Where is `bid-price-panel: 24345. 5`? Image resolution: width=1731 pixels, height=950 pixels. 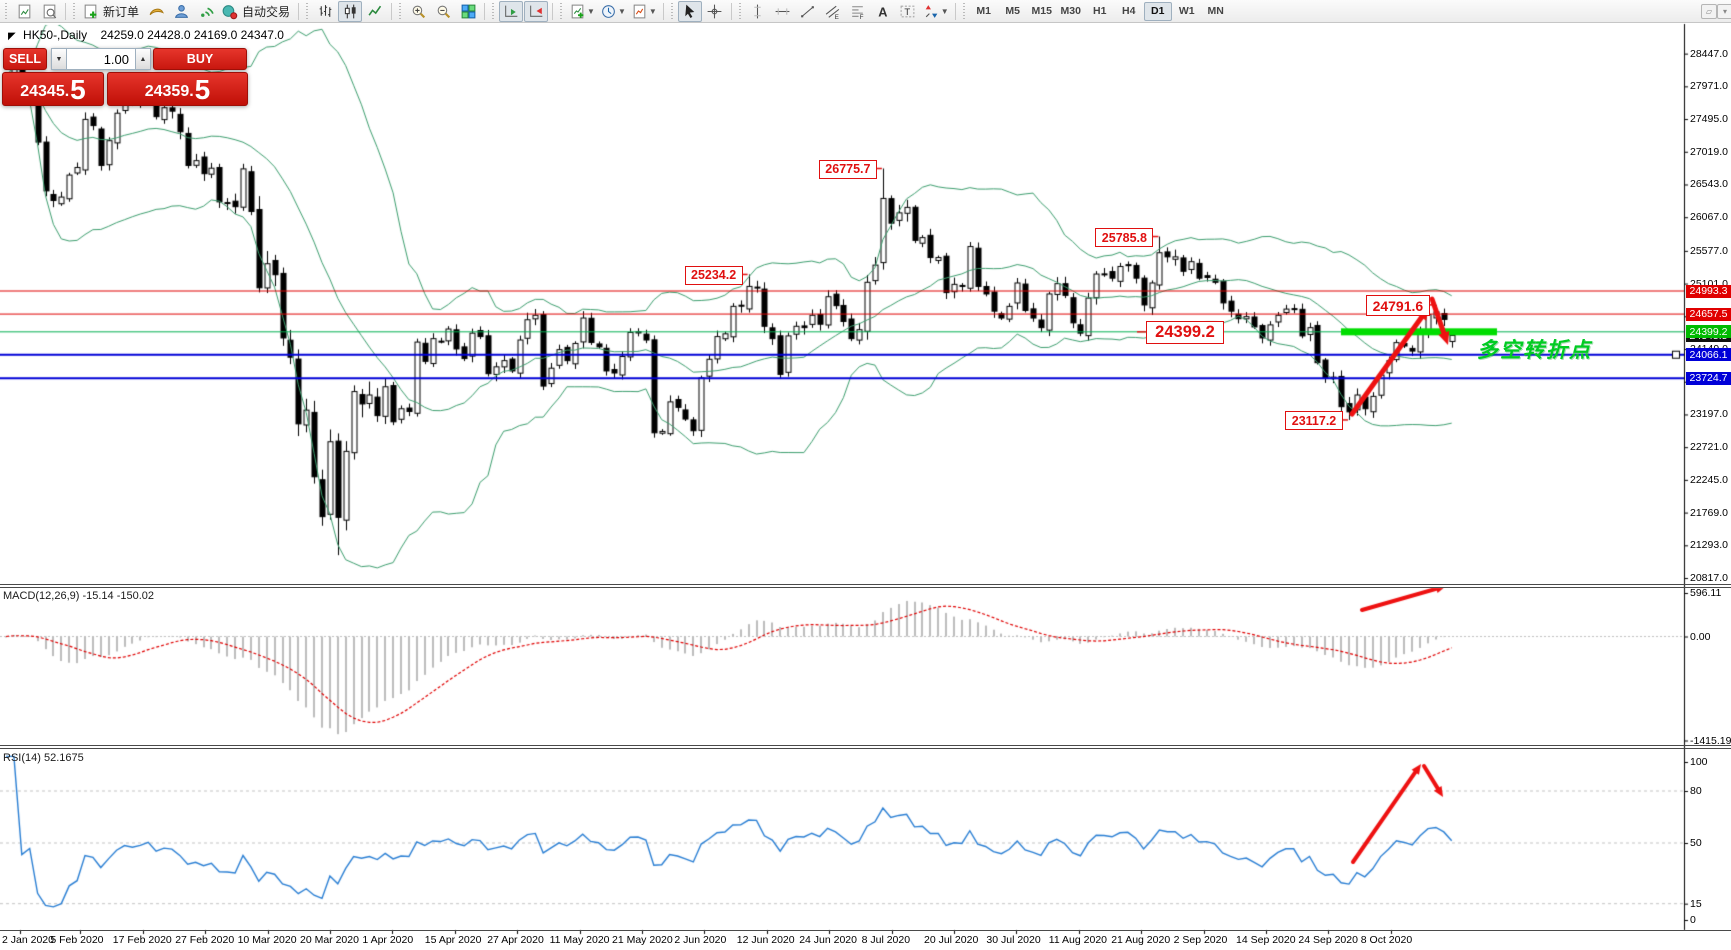 bid-price-panel: 24345. 5 is located at coordinates (53, 89).